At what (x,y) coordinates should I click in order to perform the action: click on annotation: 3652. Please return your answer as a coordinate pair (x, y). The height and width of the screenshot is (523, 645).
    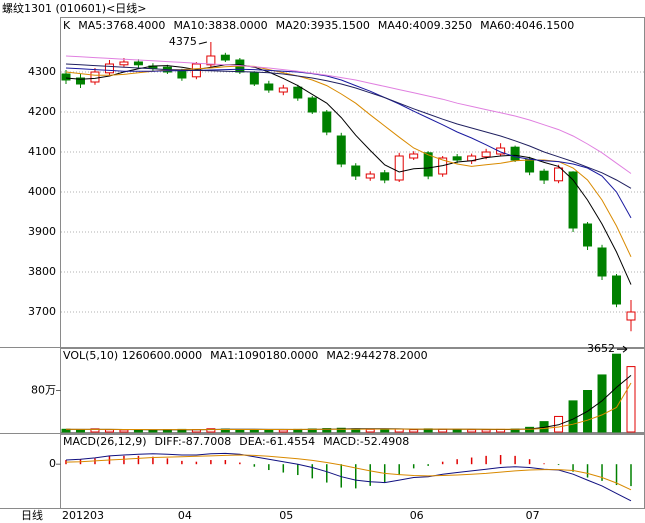
    Looking at the image, I should click on (601, 348).